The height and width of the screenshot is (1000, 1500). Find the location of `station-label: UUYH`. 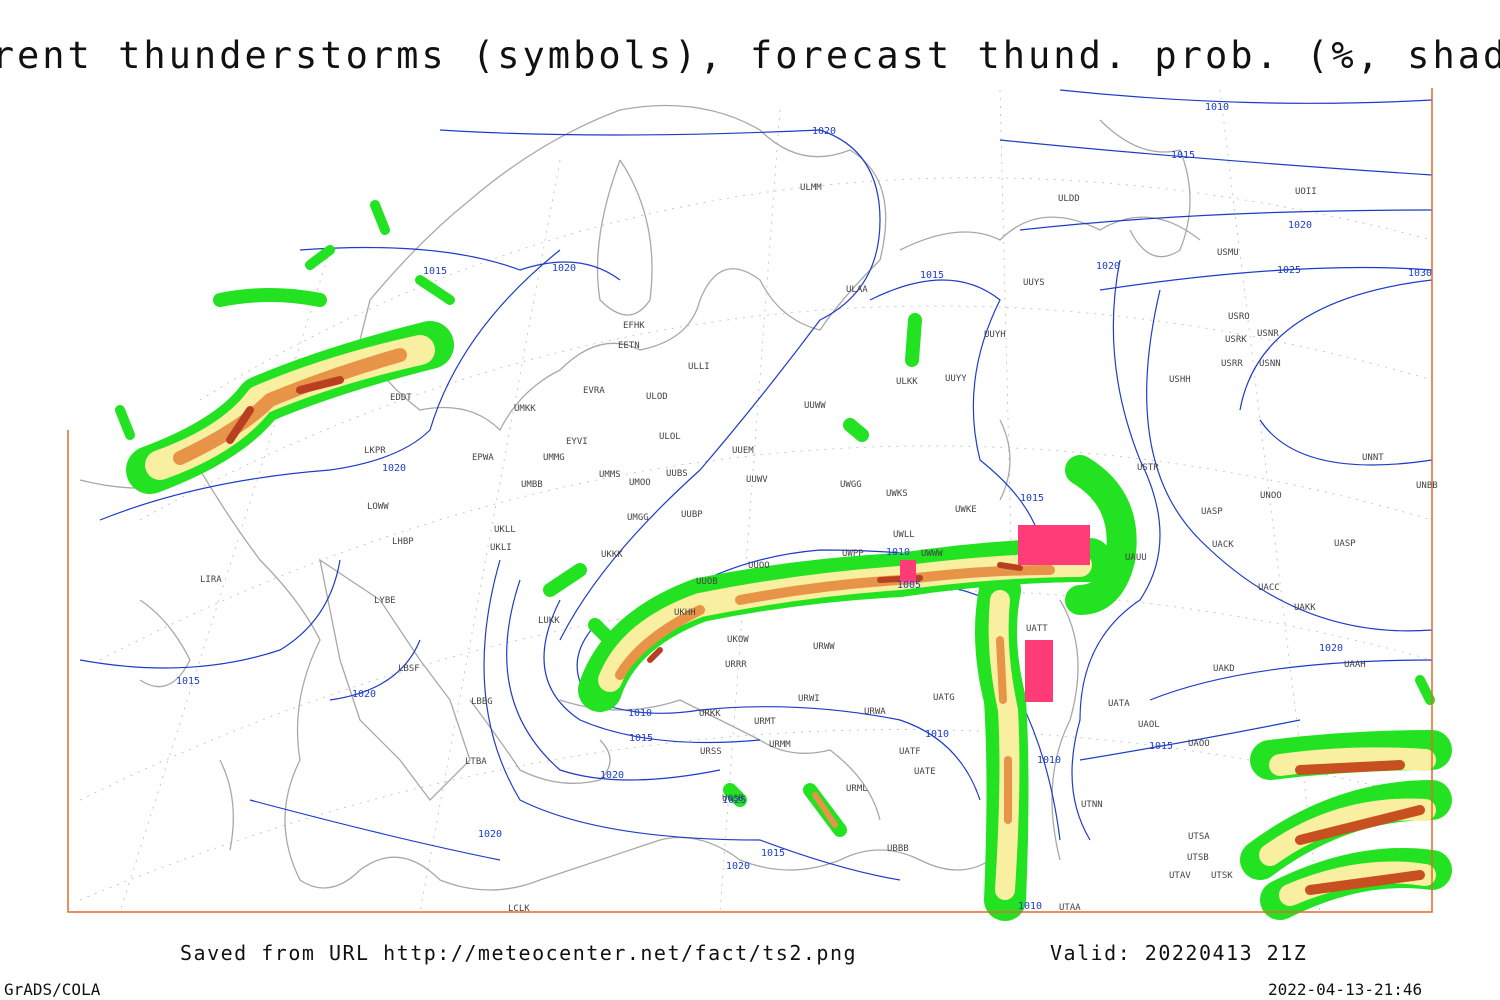

station-label: UUYH is located at coordinates (995, 335).